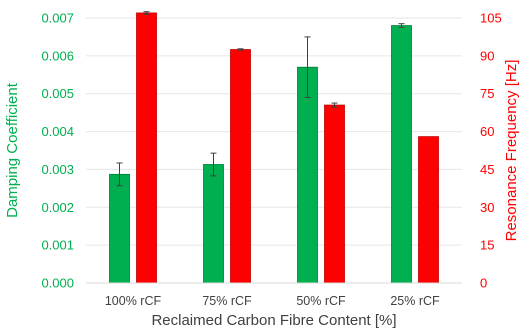 The width and height of the screenshot is (525, 331). What do you see at coordinates (487, 245) in the screenshot?
I see `right-tick-label: 15` at bounding box center [487, 245].